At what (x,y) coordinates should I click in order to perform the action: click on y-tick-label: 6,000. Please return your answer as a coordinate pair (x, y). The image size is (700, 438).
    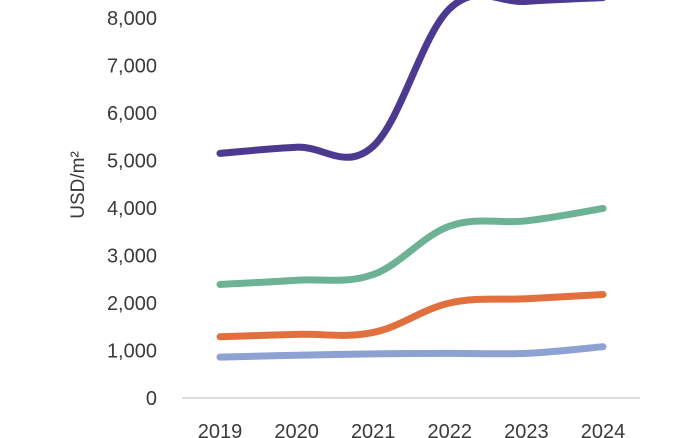
    Looking at the image, I should click on (132, 114).